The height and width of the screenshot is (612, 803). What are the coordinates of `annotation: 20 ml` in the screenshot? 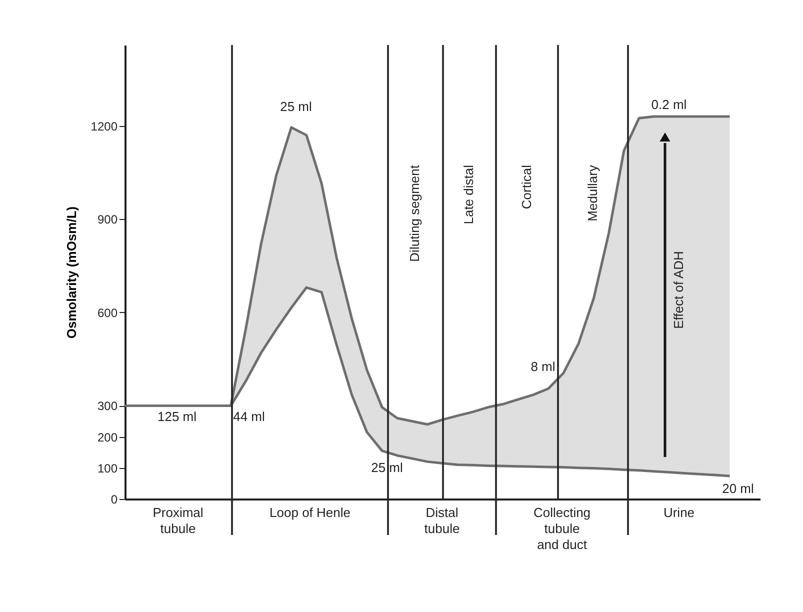 It's located at (738, 488).